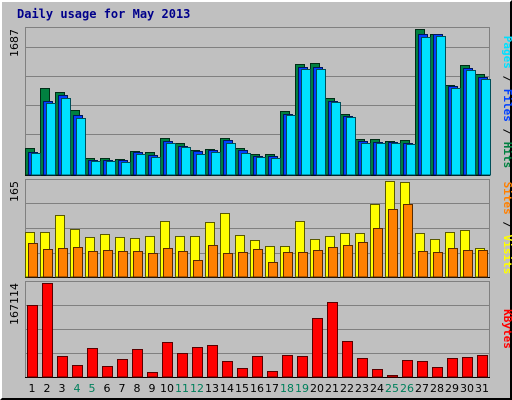 This screenshot has height=400, width=512. I want to click on day-label-23: 23, so click(362, 388).